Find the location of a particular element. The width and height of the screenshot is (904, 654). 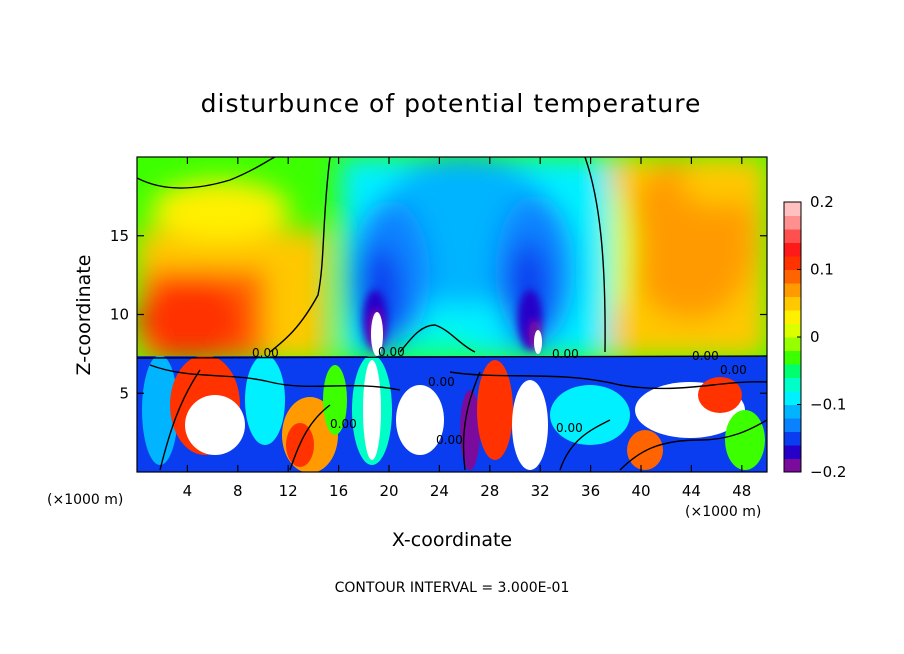

x-tick-label: 8 is located at coordinates (238, 491).